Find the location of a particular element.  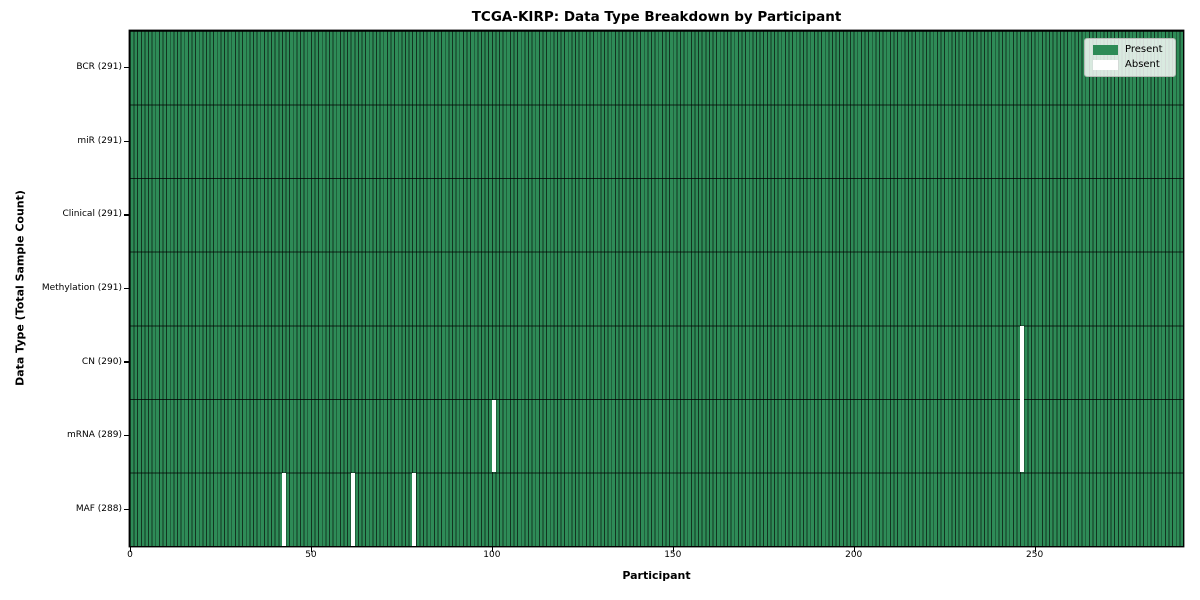

legend-present-swatch is located at coordinates (1105, 50).